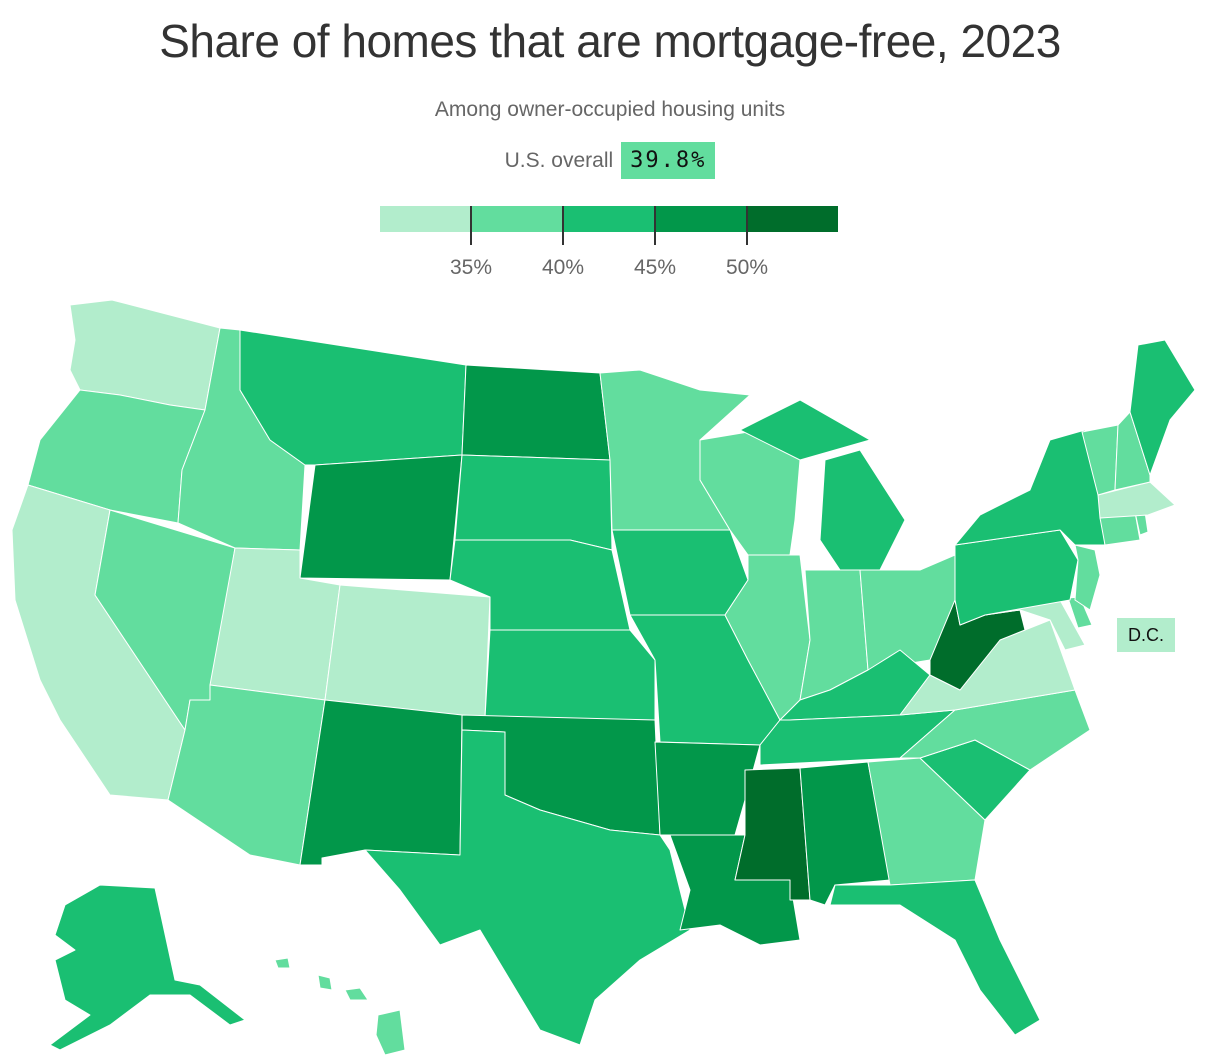  Describe the element at coordinates (381, 782) in the screenshot. I see `state-nm` at that location.